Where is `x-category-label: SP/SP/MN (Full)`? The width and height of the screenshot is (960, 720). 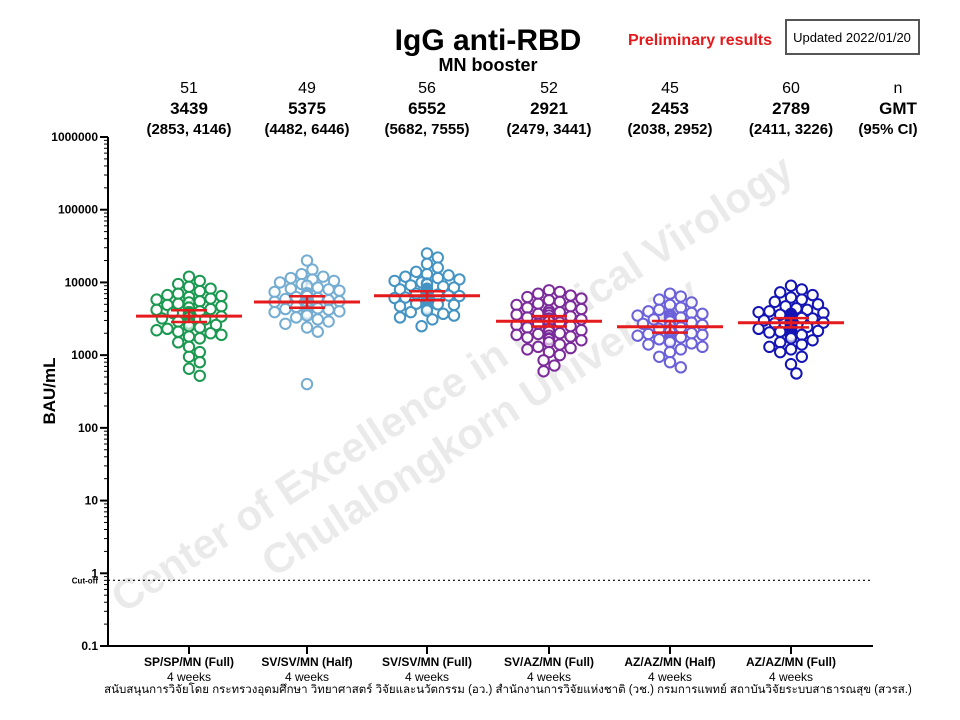 x-category-label: SP/SP/MN (Full) is located at coordinates (189, 662).